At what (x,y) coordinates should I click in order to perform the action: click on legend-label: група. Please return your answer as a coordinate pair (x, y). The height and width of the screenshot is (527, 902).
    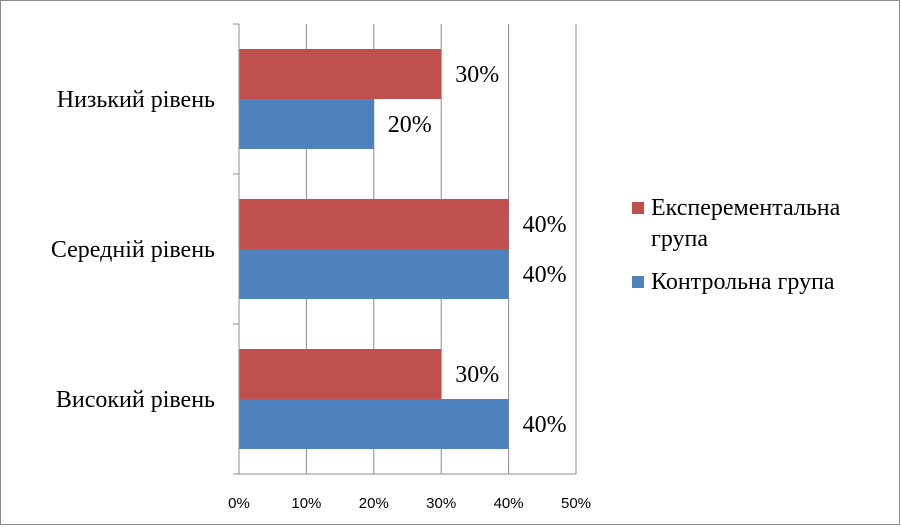
    Looking at the image, I should click on (679, 239).